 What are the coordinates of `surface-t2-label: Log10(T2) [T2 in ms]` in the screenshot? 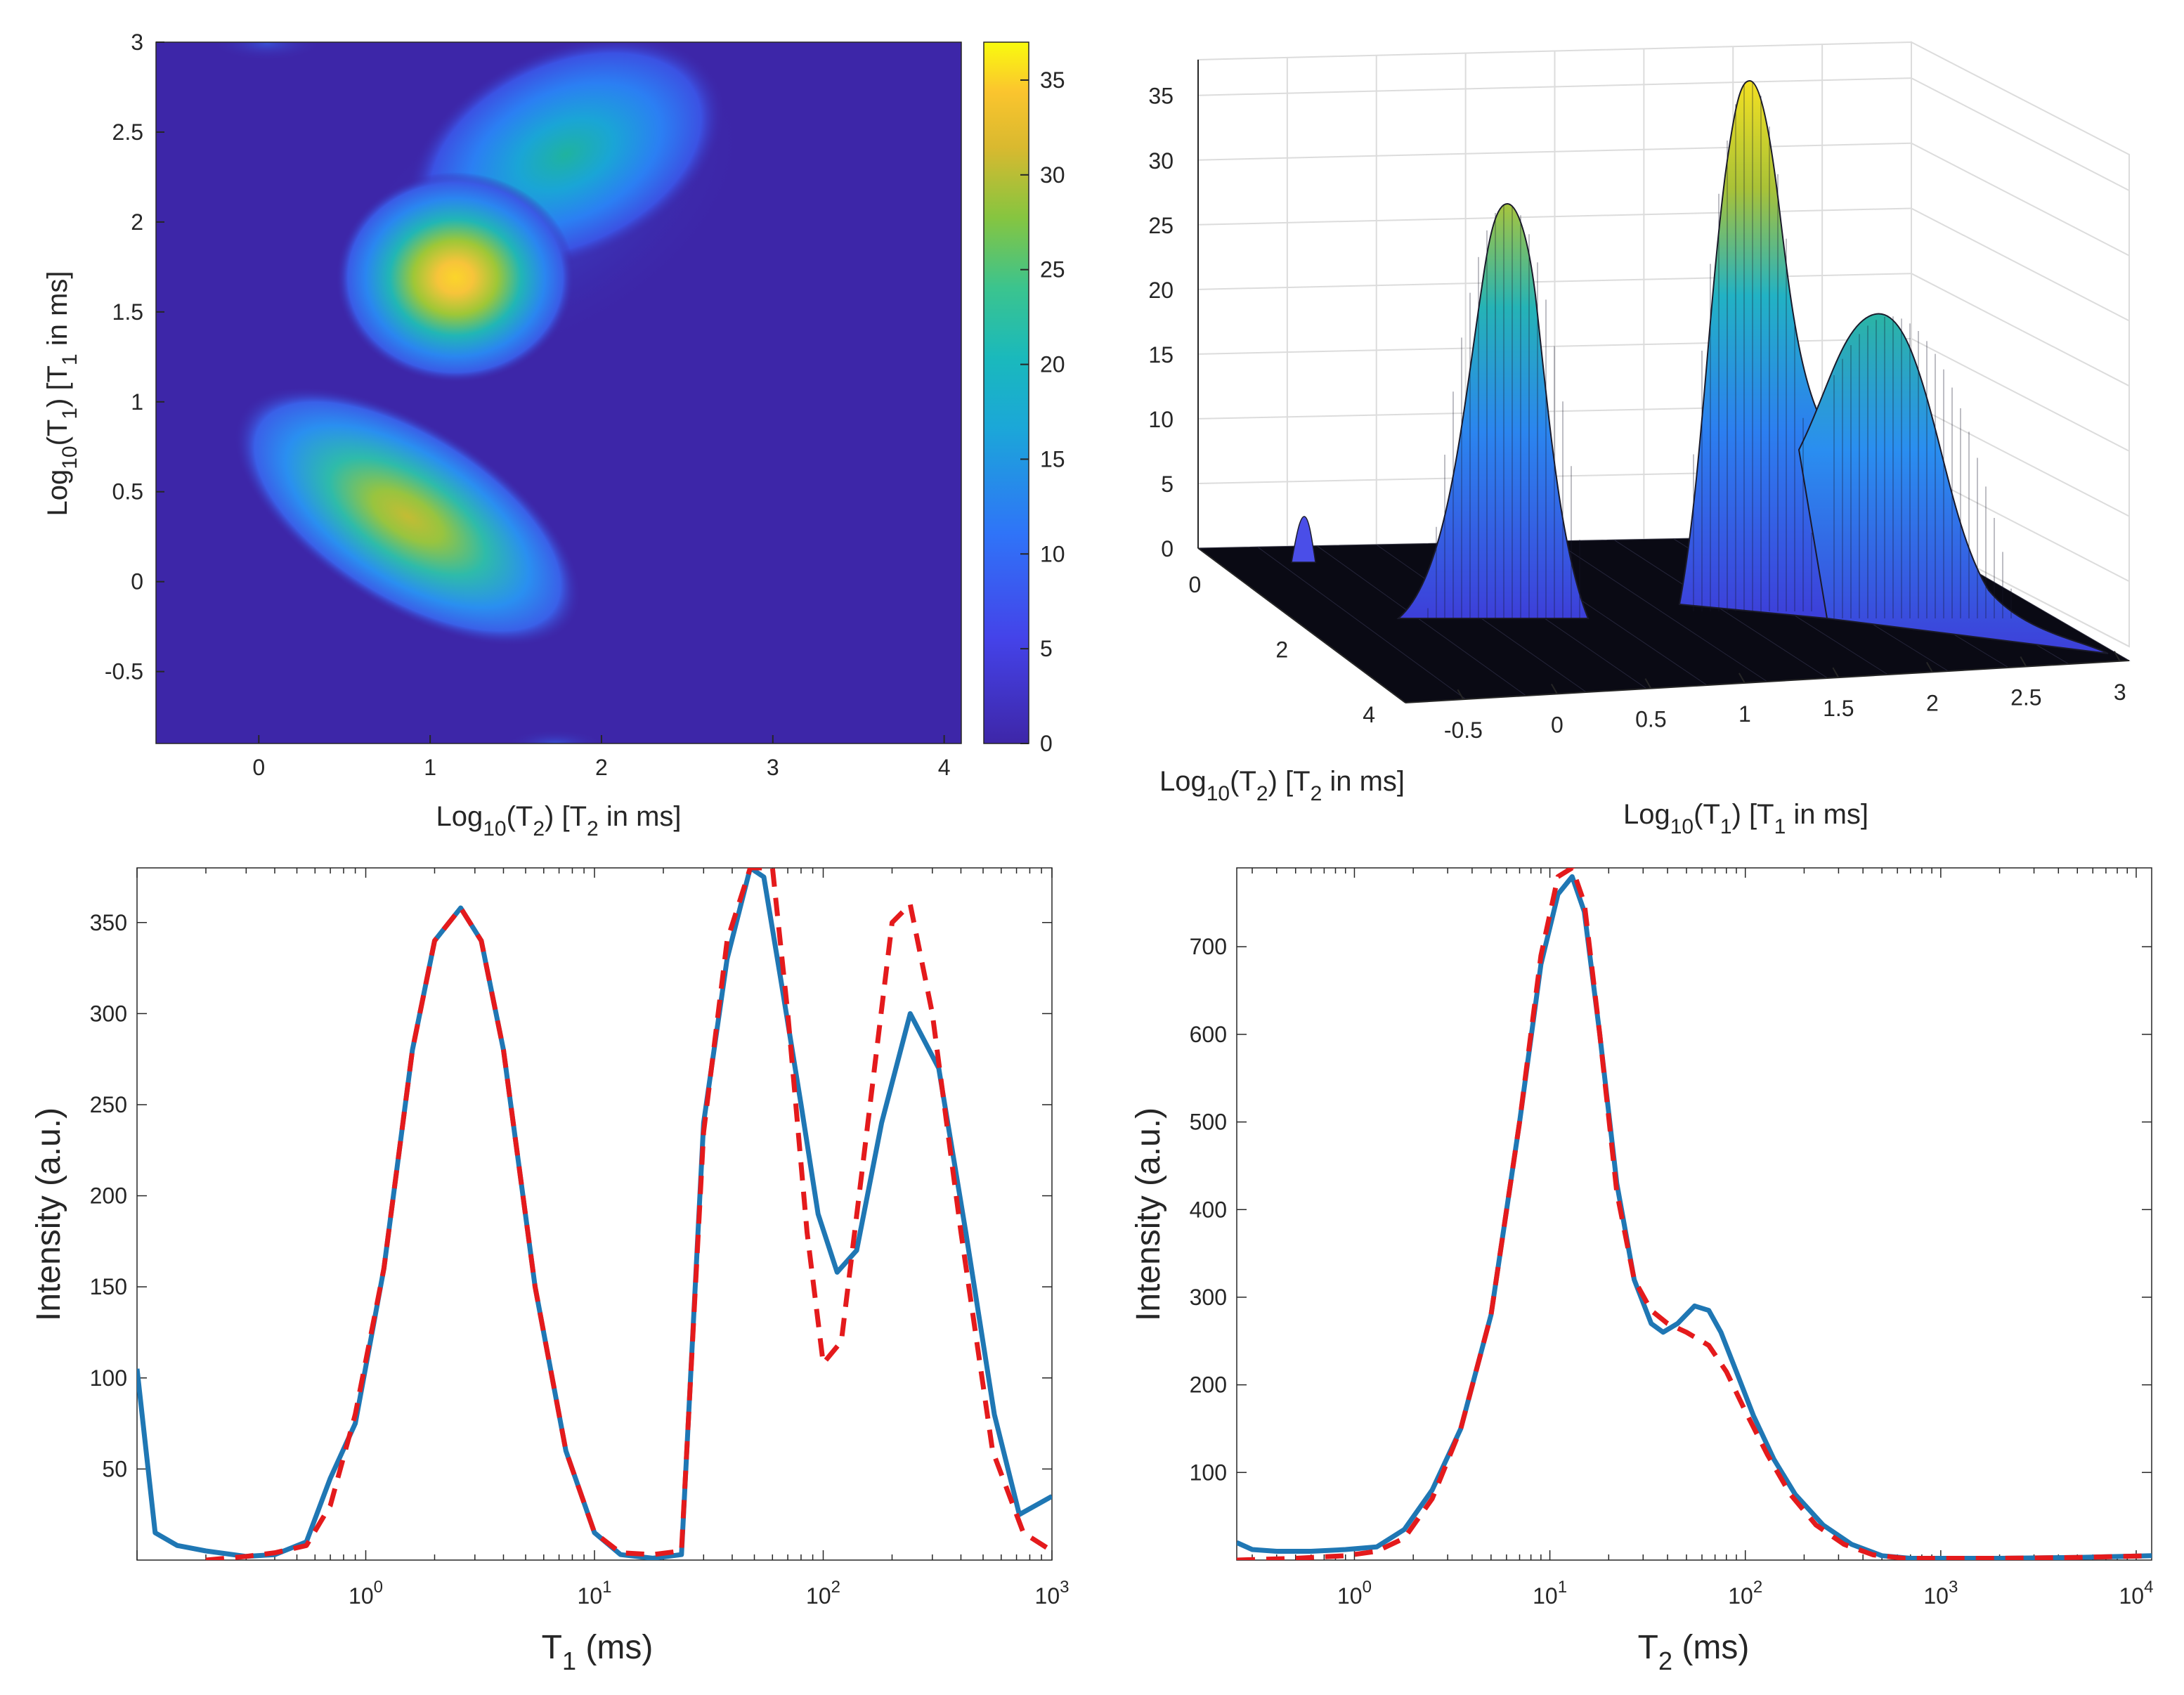 It's located at (1282, 785).